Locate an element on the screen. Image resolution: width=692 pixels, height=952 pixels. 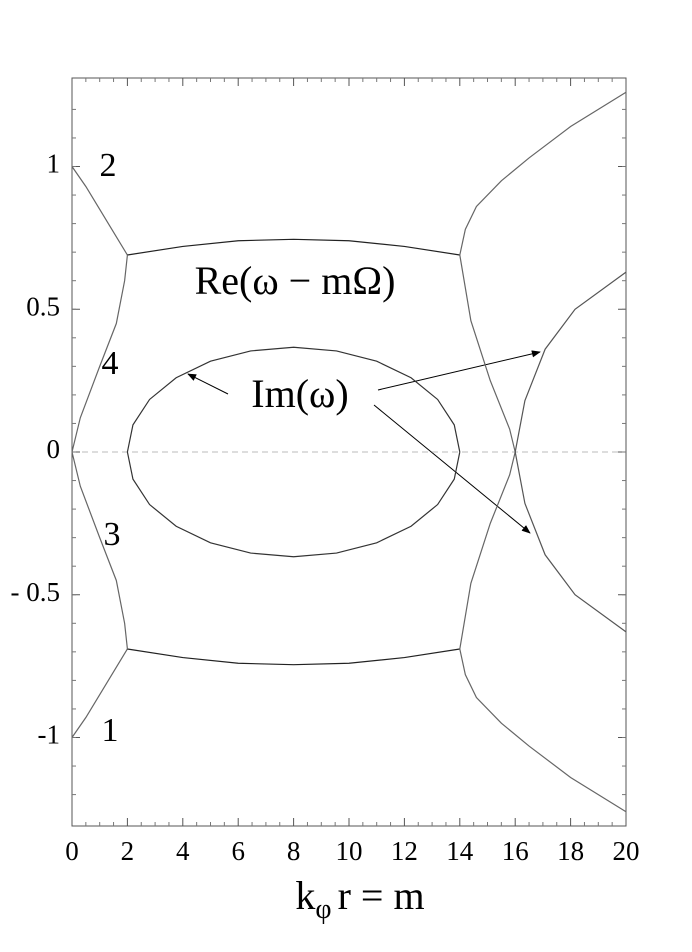
x-axis-label: kφ r = m is located at coordinates (359, 899).